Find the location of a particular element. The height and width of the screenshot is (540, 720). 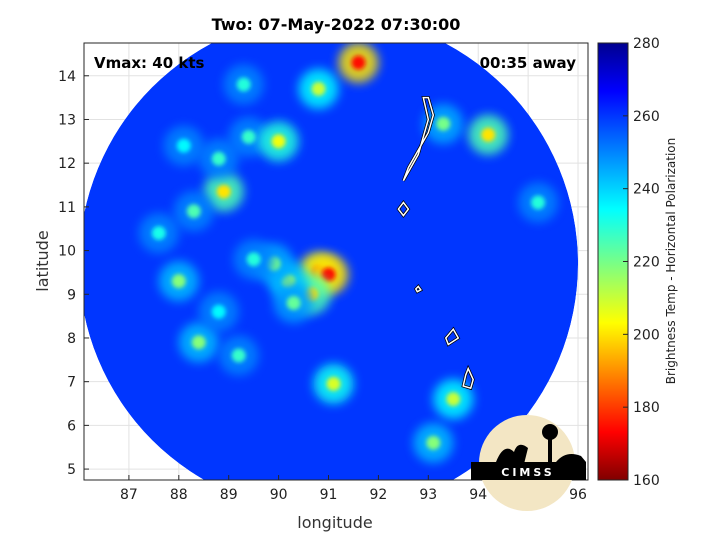

colorbar-tick-label: 200 is located at coordinates (646, 335).